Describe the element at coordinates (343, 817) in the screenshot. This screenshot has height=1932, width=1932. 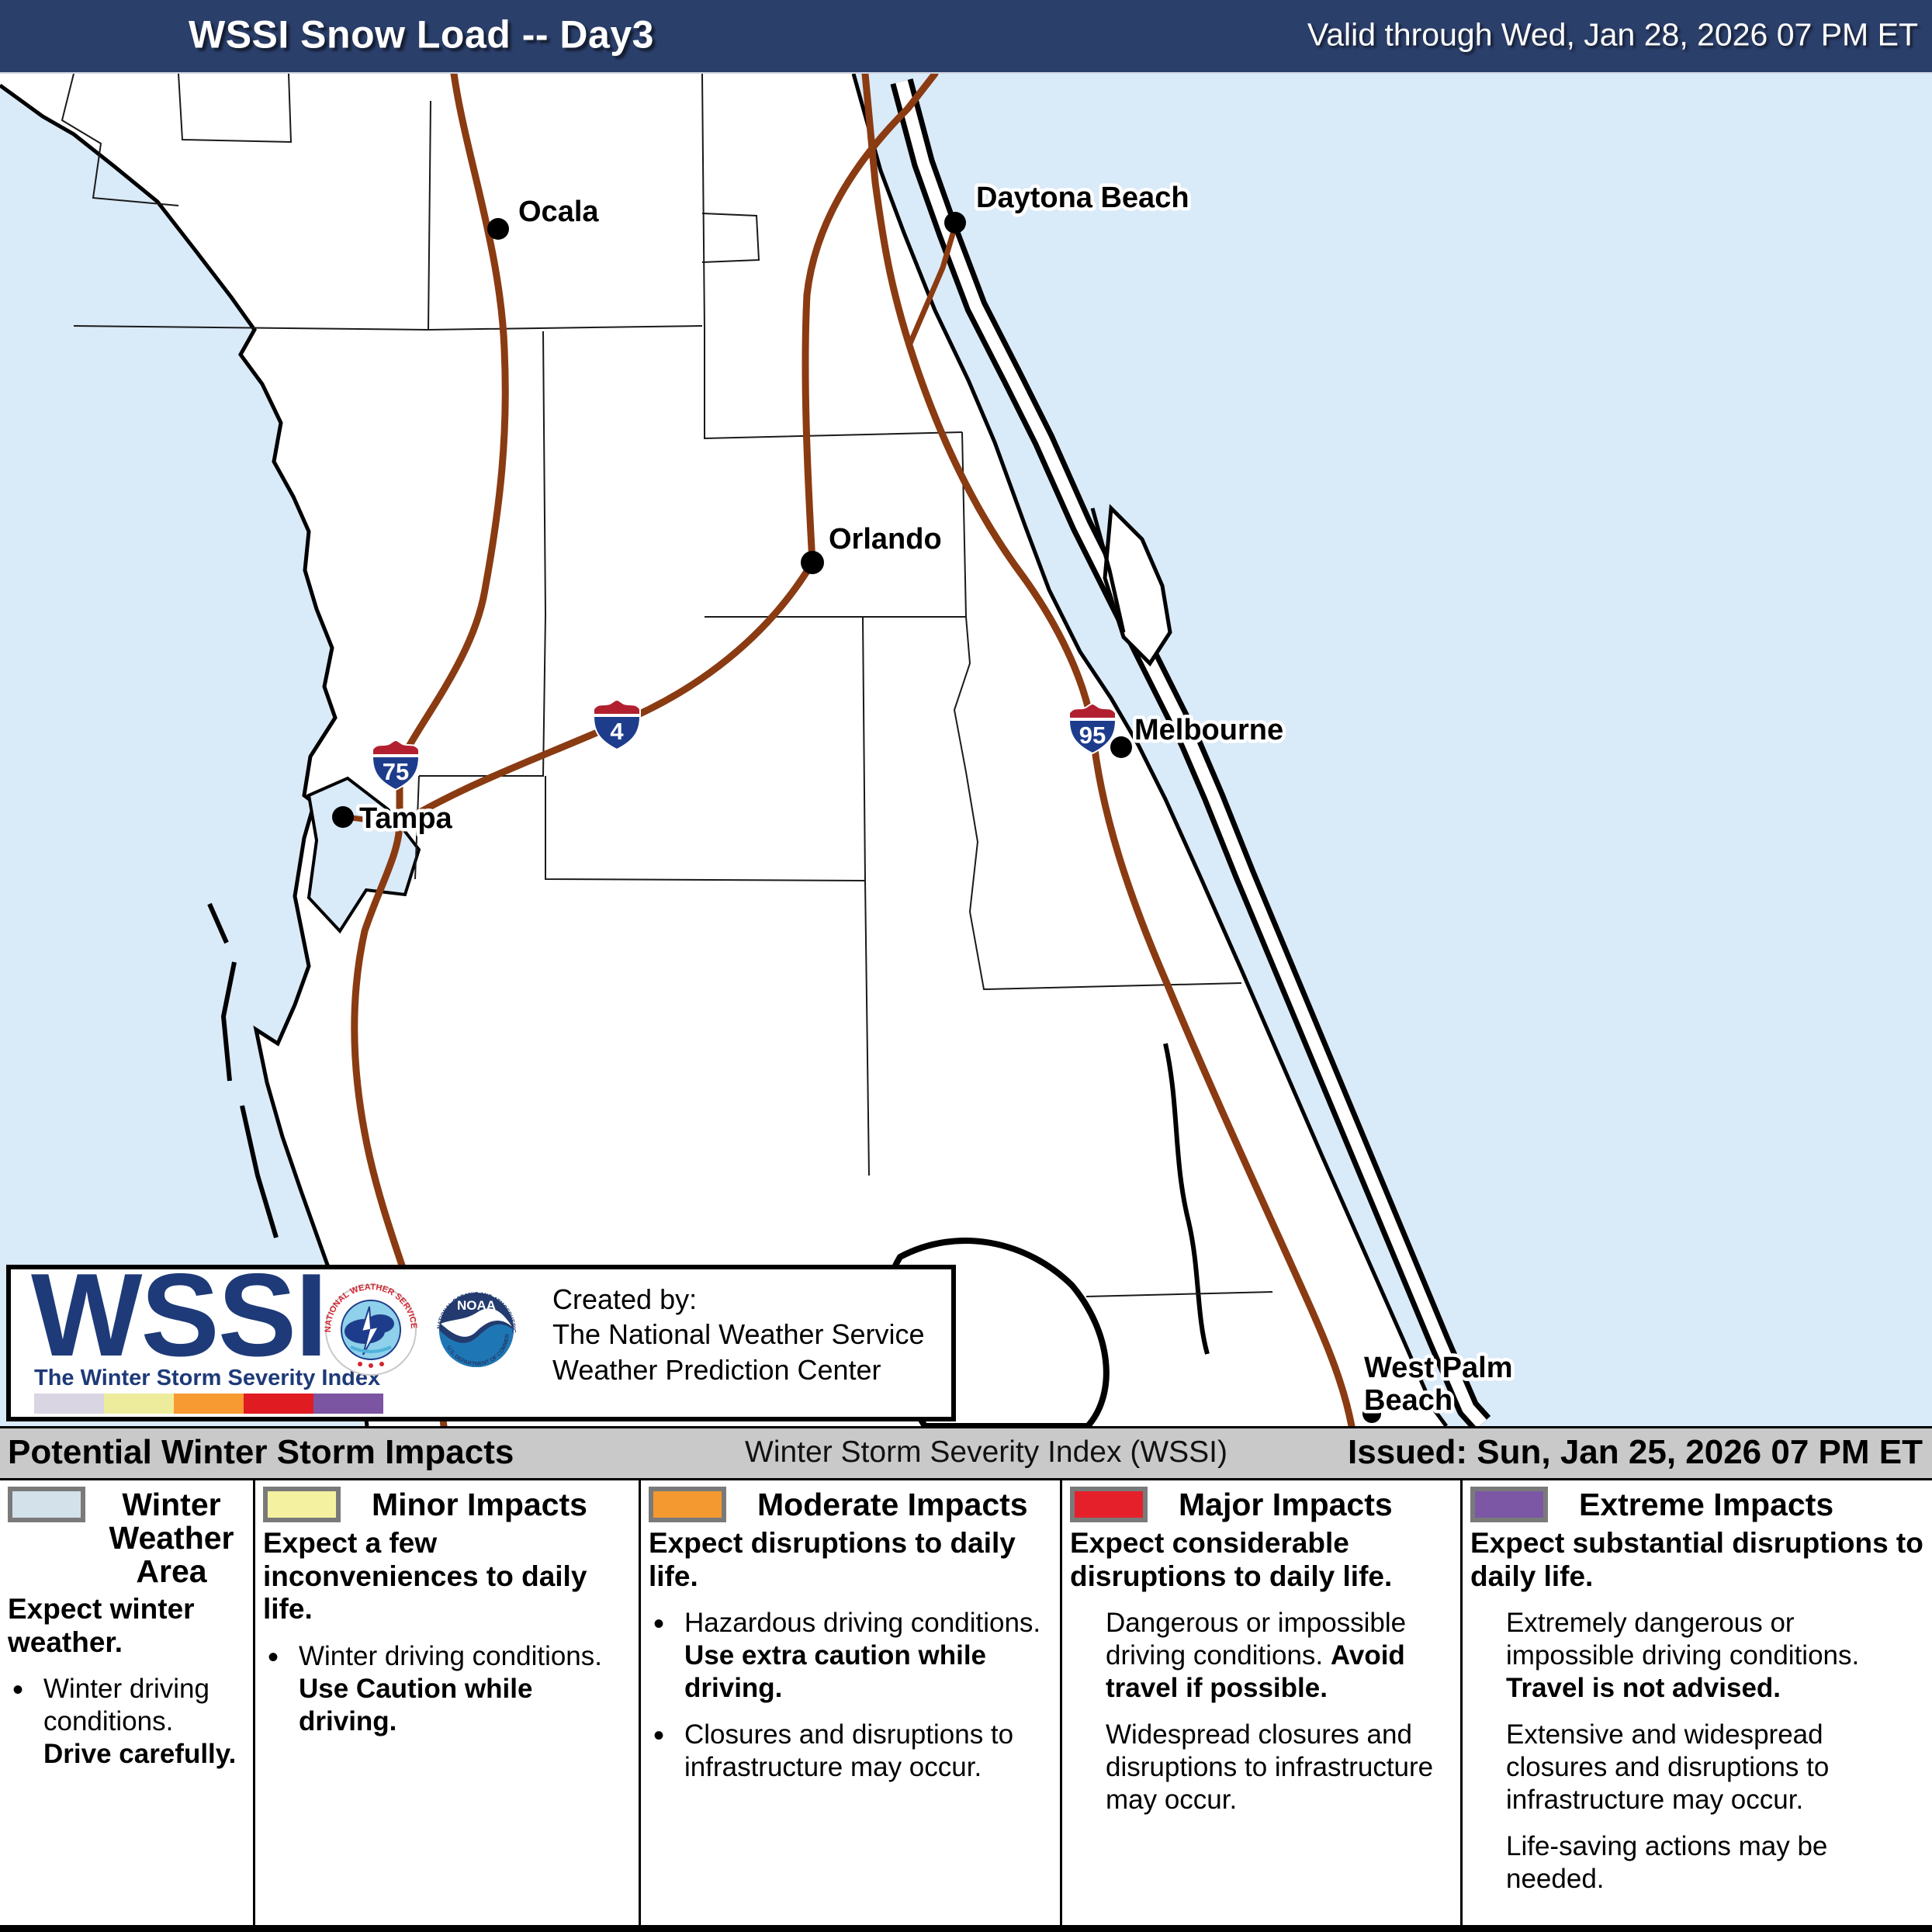
I see `tampa-dot` at that location.